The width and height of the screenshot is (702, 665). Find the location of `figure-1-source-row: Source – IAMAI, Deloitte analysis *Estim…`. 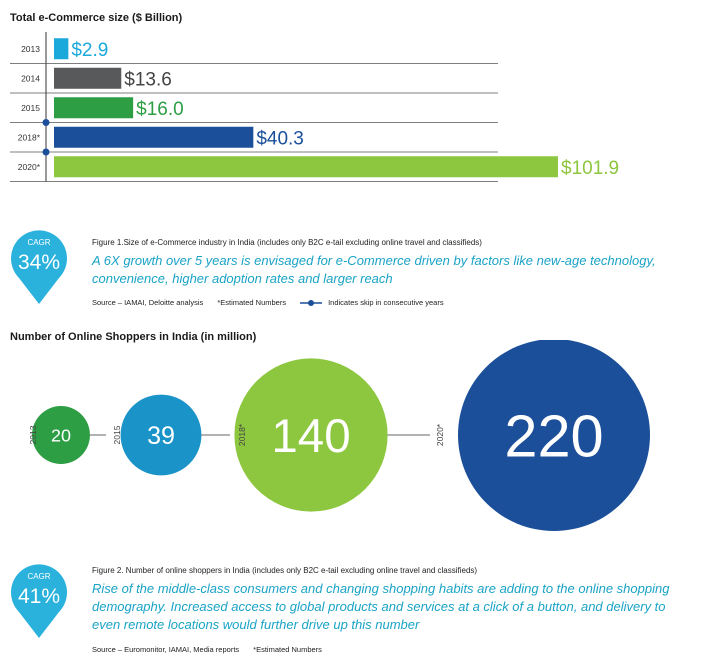

figure-1-source-row: Source – IAMAI, Deloitte analysis *Estim… is located at coordinates (268, 302).